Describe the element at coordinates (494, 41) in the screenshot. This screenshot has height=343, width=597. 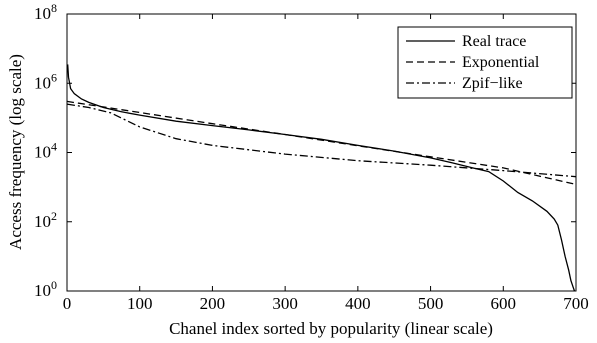
I see `legend-label-0: Real trace` at that location.